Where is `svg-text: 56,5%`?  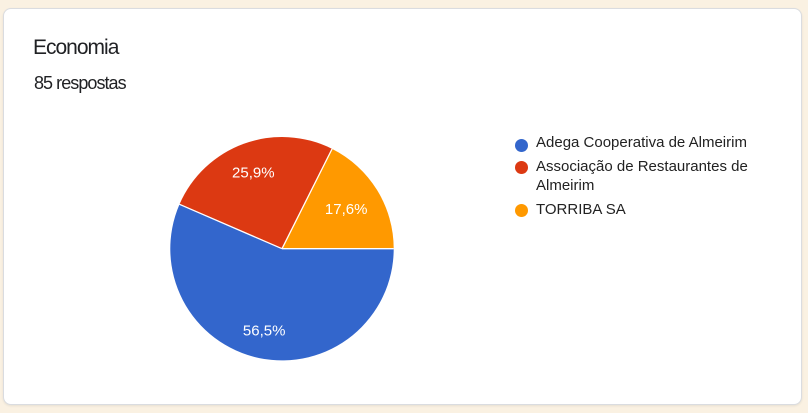
svg-text: 56,5% is located at coordinates (264, 330).